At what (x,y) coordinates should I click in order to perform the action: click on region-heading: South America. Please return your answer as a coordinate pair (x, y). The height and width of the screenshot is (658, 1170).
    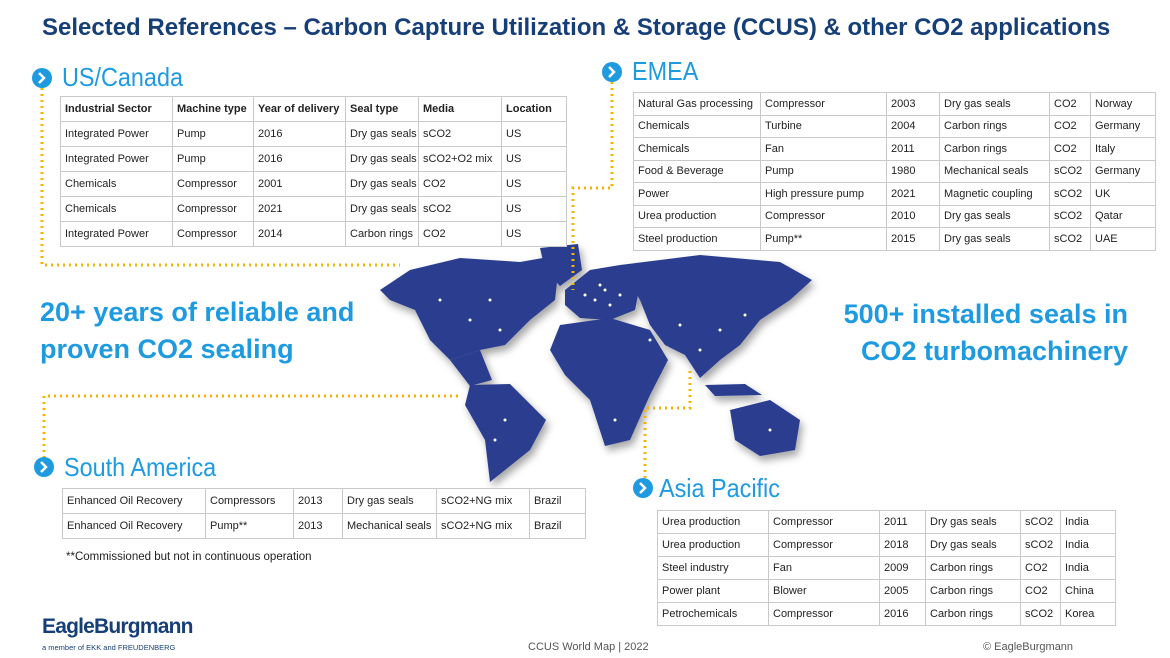
    Looking at the image, I should click on (140, 467).